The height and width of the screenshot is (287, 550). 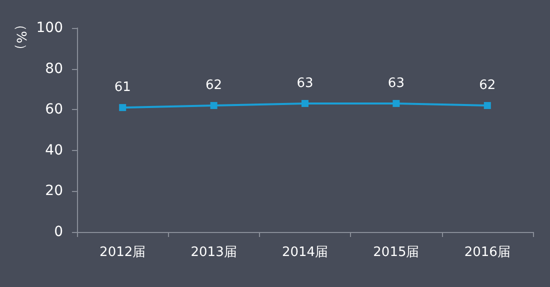 What do you see at coordinates (49, 28) in the screenshot?
I see `y-tick-label: 100` at bounding box center [49, 28].